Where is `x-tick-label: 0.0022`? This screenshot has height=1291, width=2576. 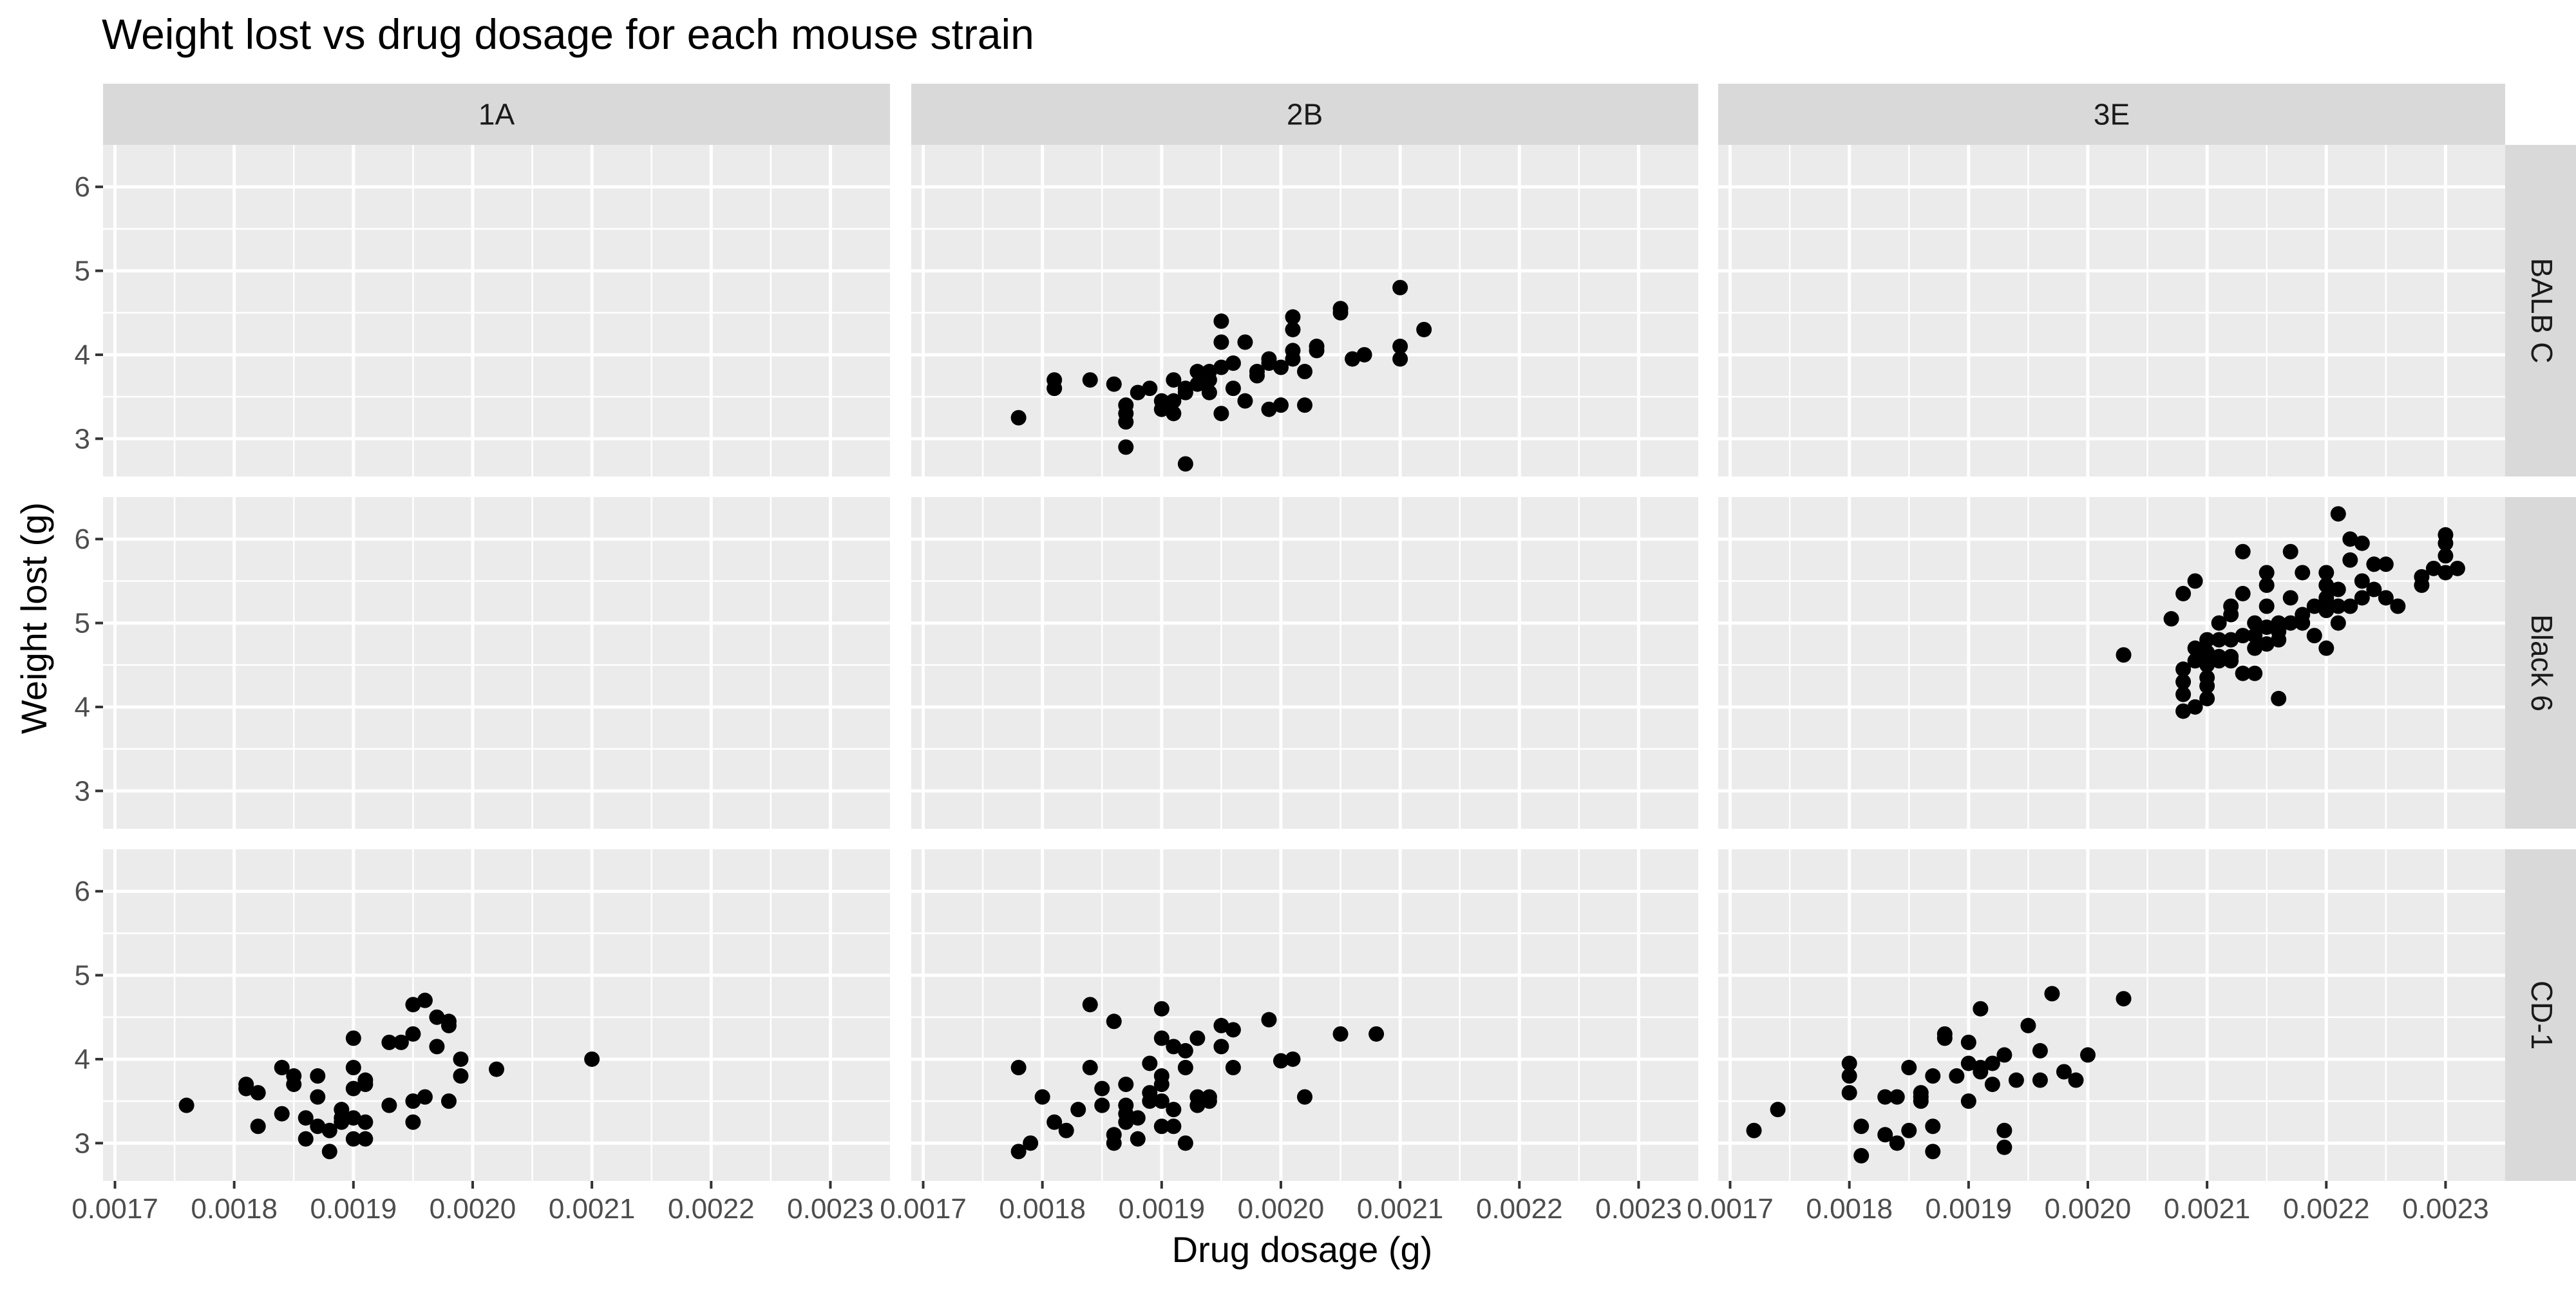
x-tick-label: 0.0022 is located at coordinates (2326, 1209).